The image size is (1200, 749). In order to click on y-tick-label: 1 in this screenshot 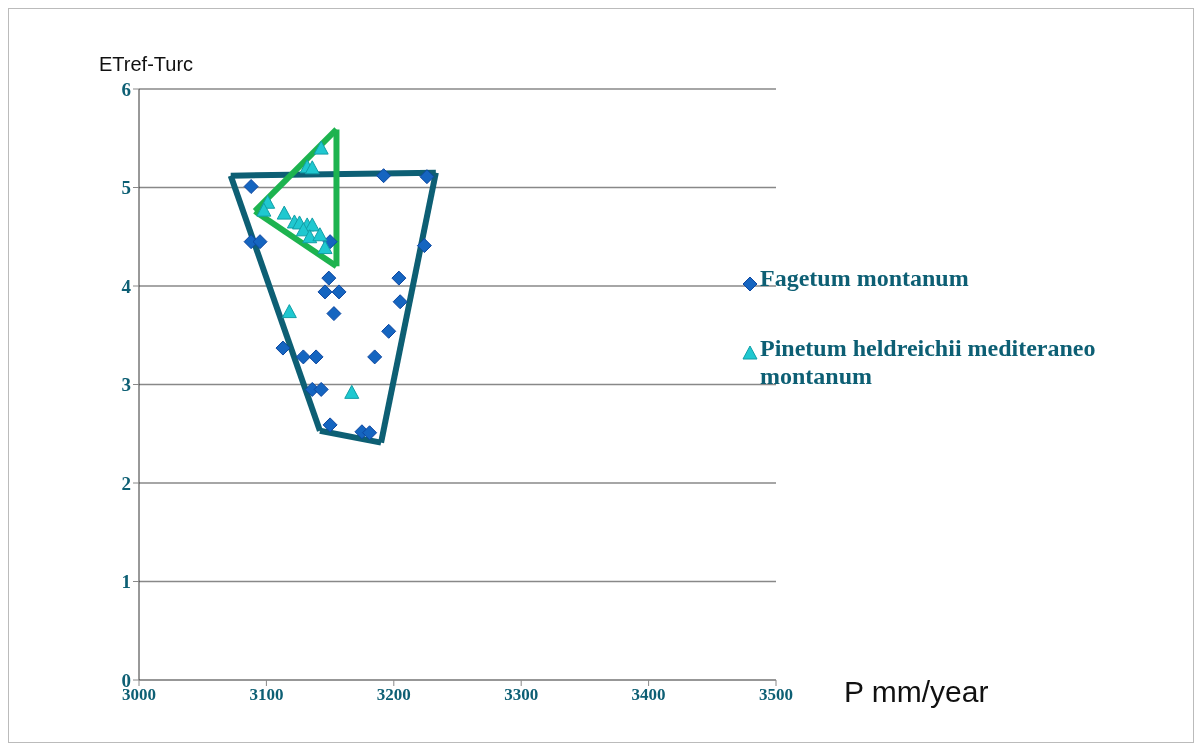, I will do `click(126, 582)`.